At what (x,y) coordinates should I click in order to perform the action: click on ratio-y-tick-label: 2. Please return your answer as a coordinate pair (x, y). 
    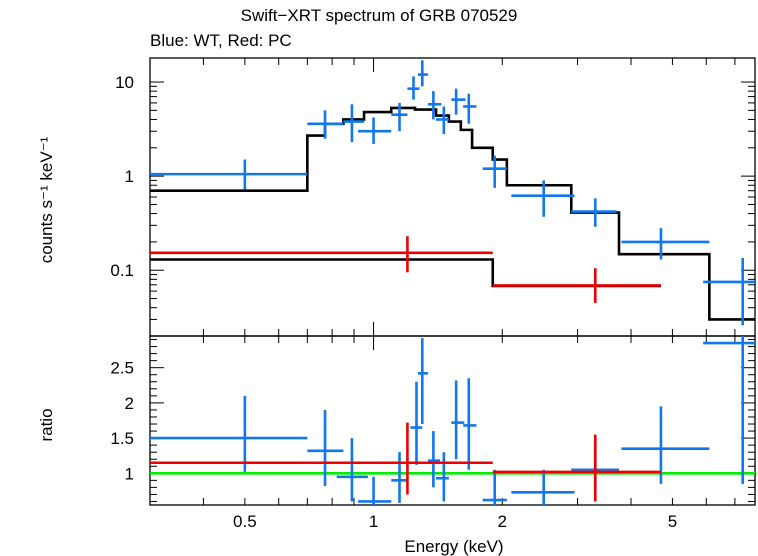
    Looking at the image, I should click on (129, 403).